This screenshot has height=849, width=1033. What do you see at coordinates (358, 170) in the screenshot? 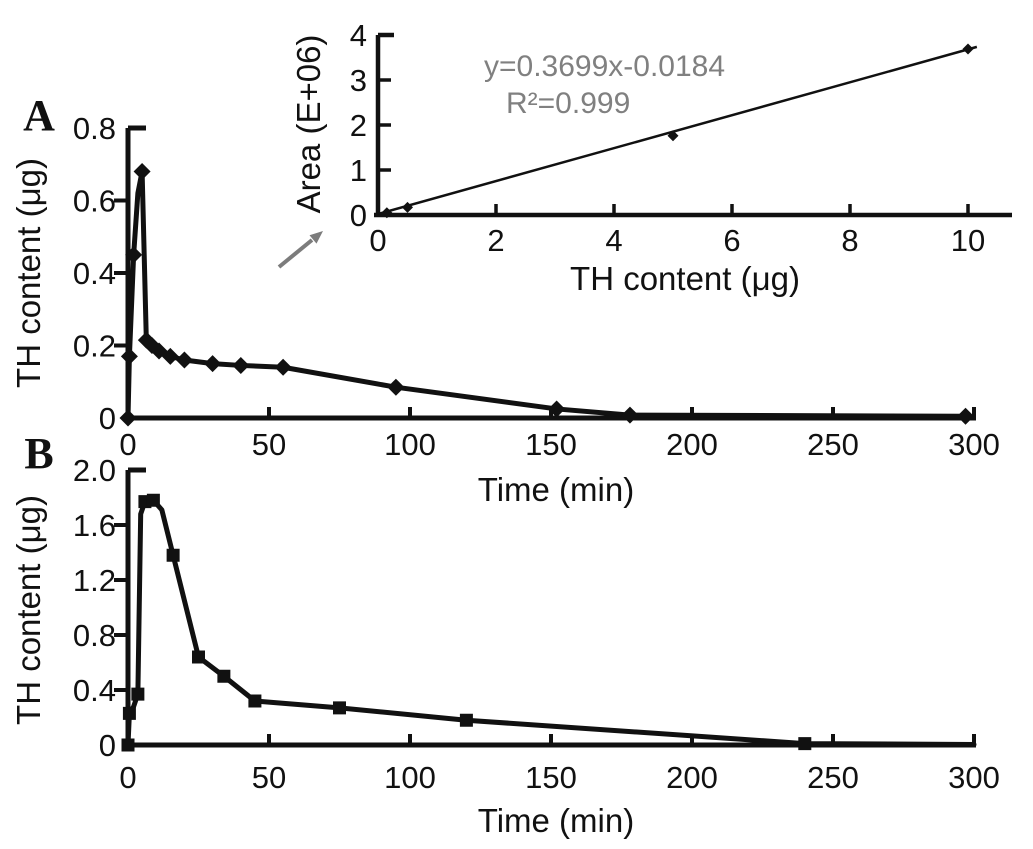
I see `y-tick-label: 1` at bounding box center [358, 170].